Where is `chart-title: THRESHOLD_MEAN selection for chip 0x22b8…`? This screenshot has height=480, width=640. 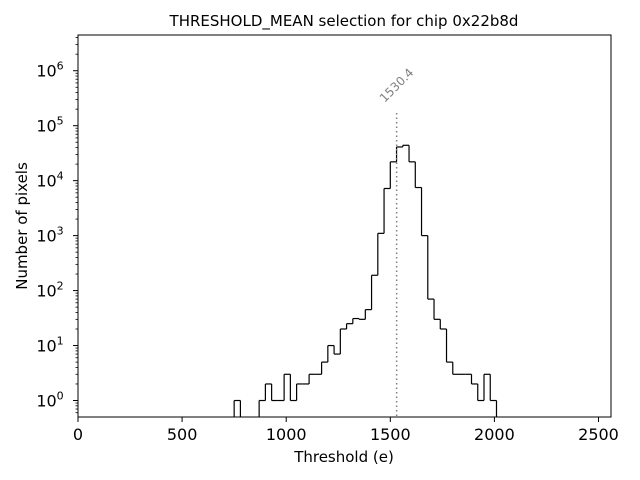 chart-title: THRESHOLD_MEAN selection for chip 0x22b8… is located at coordinates (344, 21).